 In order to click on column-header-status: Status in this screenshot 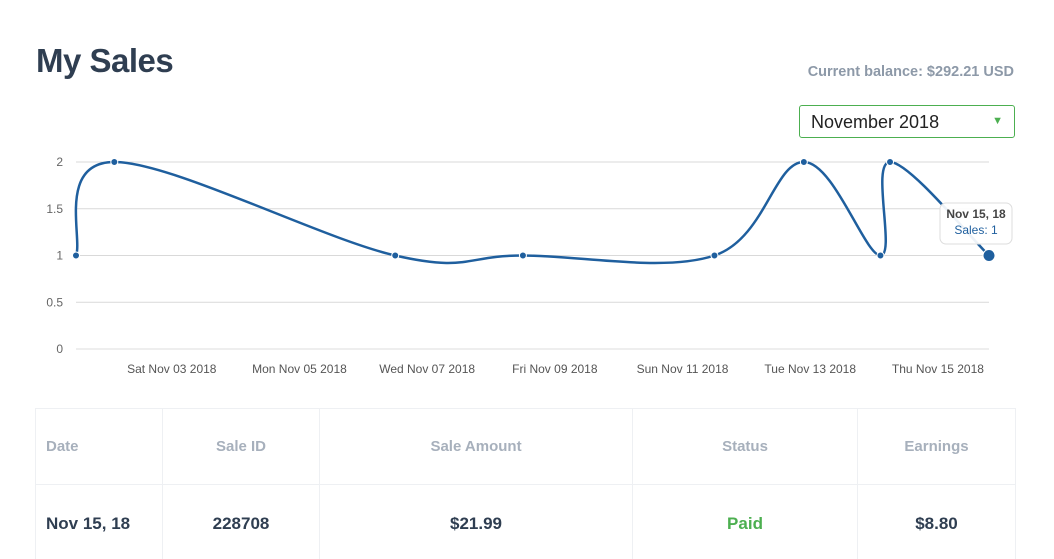, I will do `click(745, 446)`.